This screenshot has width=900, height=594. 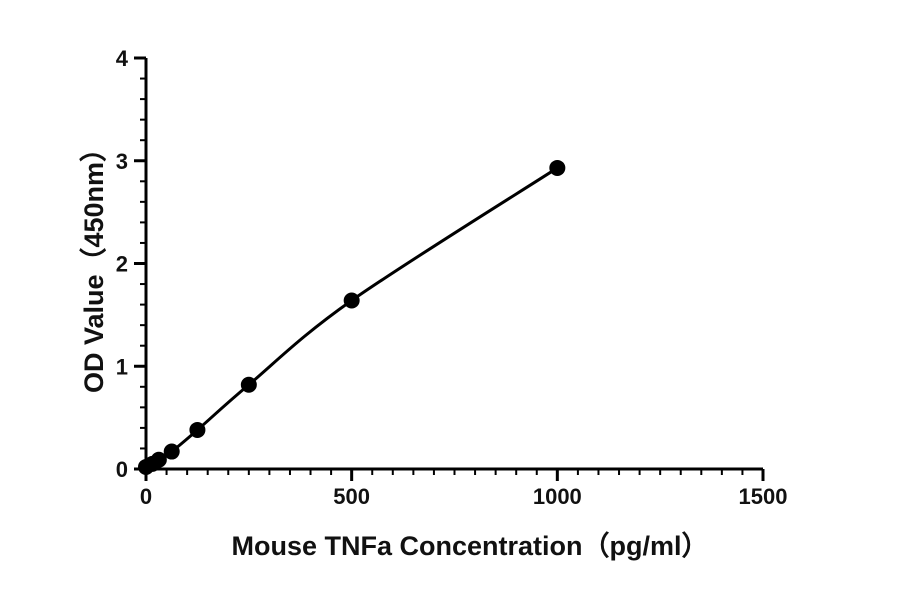 I want to click on x-tick-label: 500, so click(x=351, y=496).